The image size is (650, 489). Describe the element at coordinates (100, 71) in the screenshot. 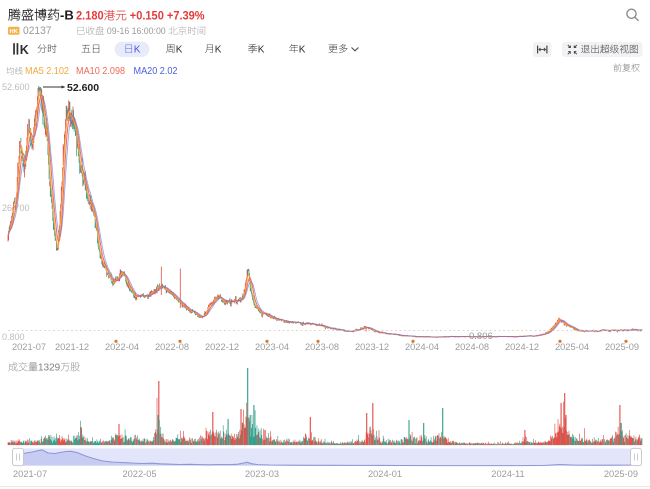

I see `svg-text: MA10 2.098` at that location.